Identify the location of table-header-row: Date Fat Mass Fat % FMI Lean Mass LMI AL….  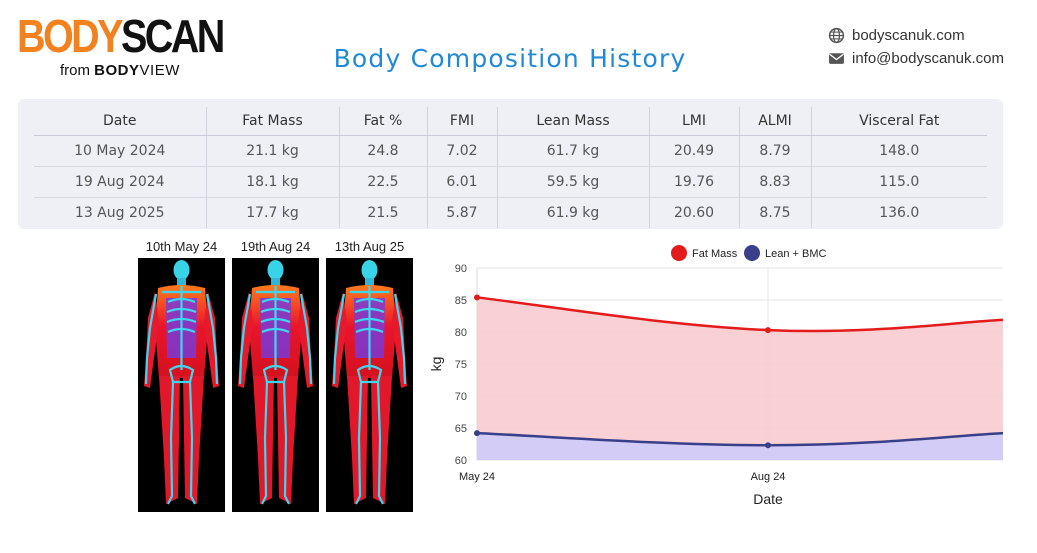
(510, 121).